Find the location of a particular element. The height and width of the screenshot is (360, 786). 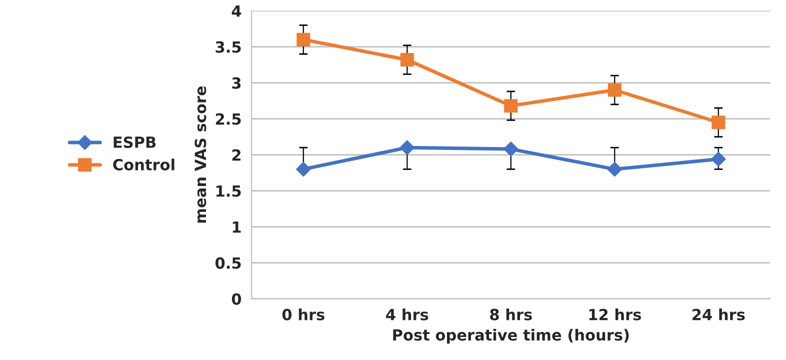

y-tick-label: 3 is located at coordinates (236, 83).